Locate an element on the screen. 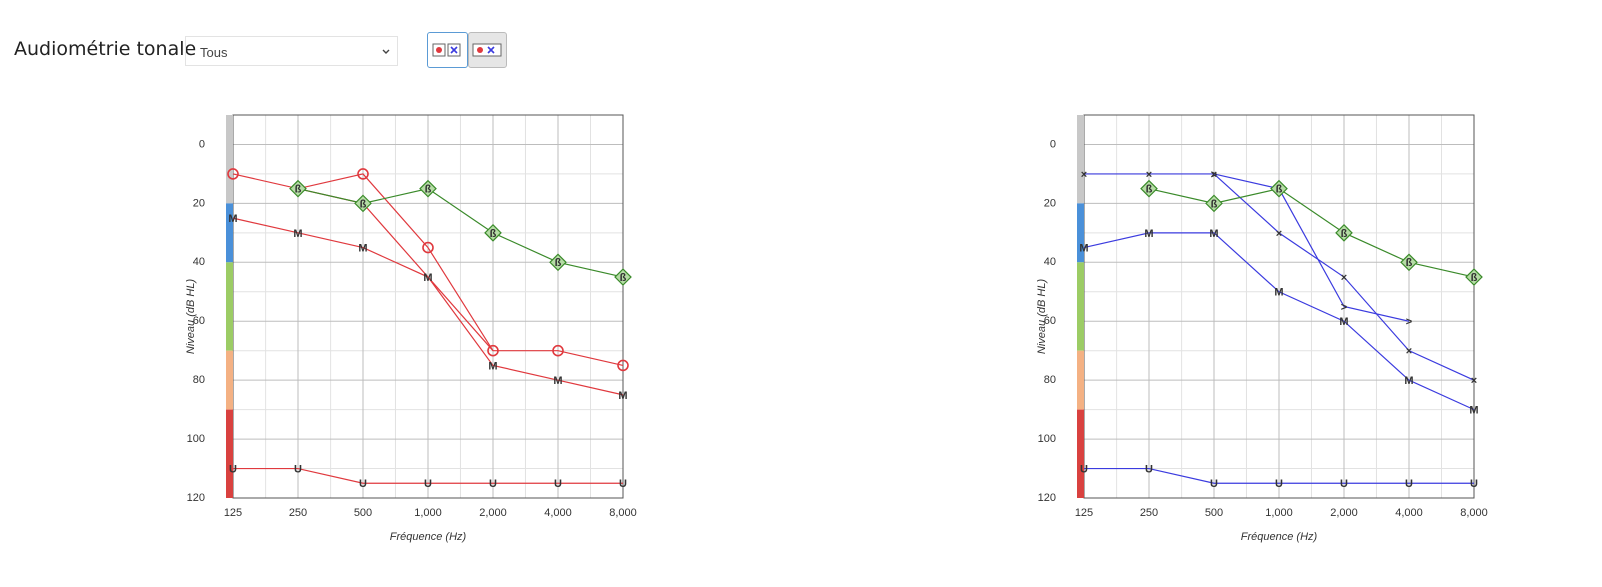 The height and width of the screenshot is (587, 1602). x-axis-label: Fréquence (Hz) is located at coordinates (1279, 537).